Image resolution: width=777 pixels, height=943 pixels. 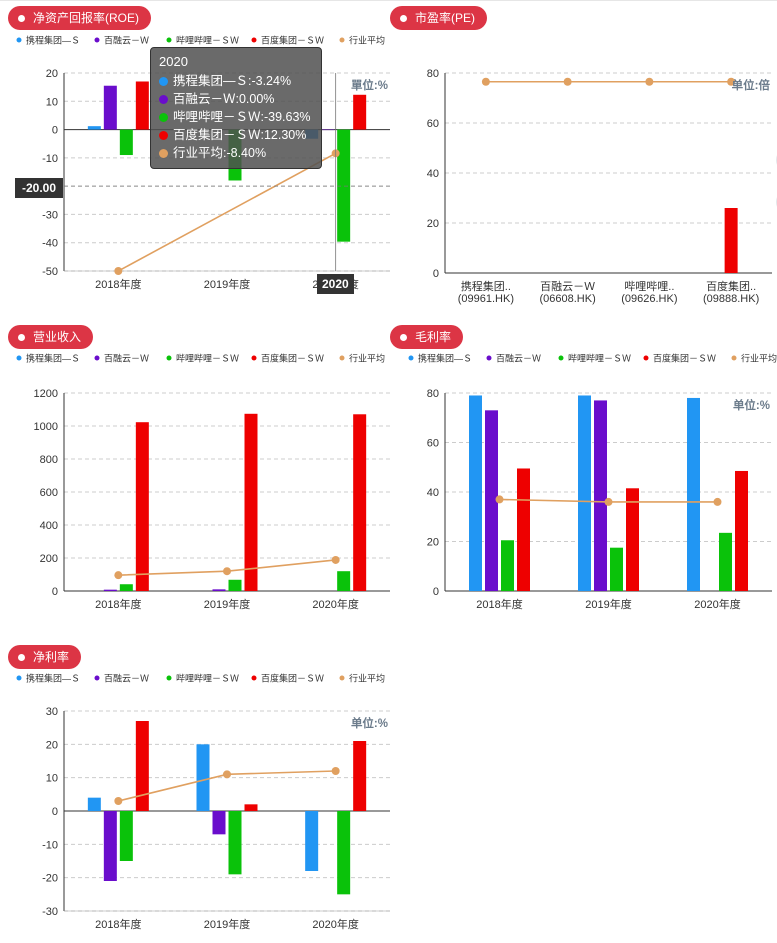 I want to click on badge-roe: 净资产回报率(ROE), so click(x=79, y=18).